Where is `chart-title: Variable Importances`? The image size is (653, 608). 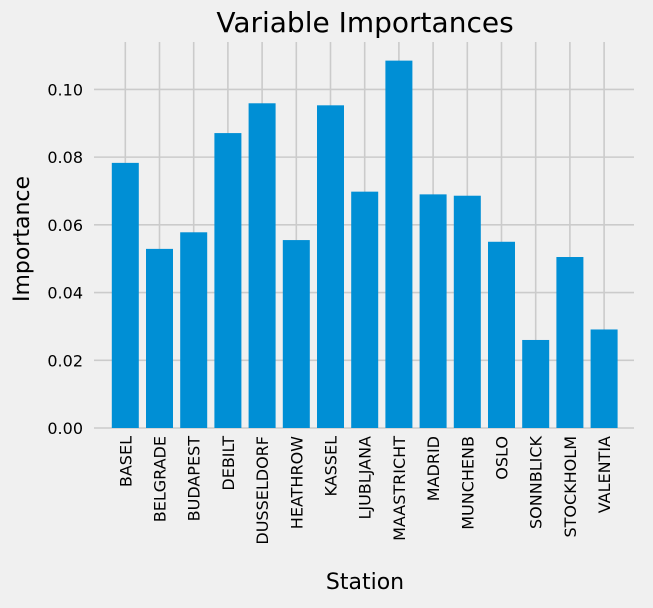
chart-title: Variable Importances is located at coordinates (364, 22).